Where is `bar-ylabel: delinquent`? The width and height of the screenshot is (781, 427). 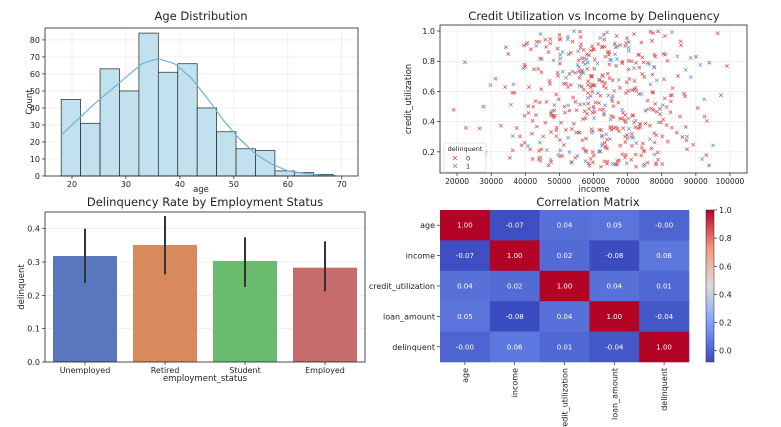
bar-ylabel: delinquent is located at coordinates (22, 287).